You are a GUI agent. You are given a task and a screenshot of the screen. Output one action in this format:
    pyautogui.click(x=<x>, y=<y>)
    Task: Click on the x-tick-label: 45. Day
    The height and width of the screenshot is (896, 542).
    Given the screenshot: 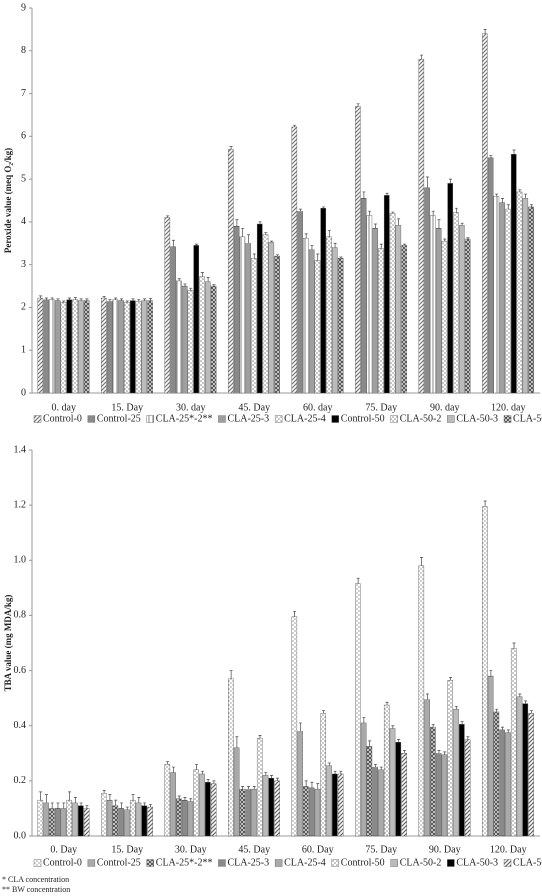 What is the action you would take?
    pyautogui.click(x=254, y=407)
    